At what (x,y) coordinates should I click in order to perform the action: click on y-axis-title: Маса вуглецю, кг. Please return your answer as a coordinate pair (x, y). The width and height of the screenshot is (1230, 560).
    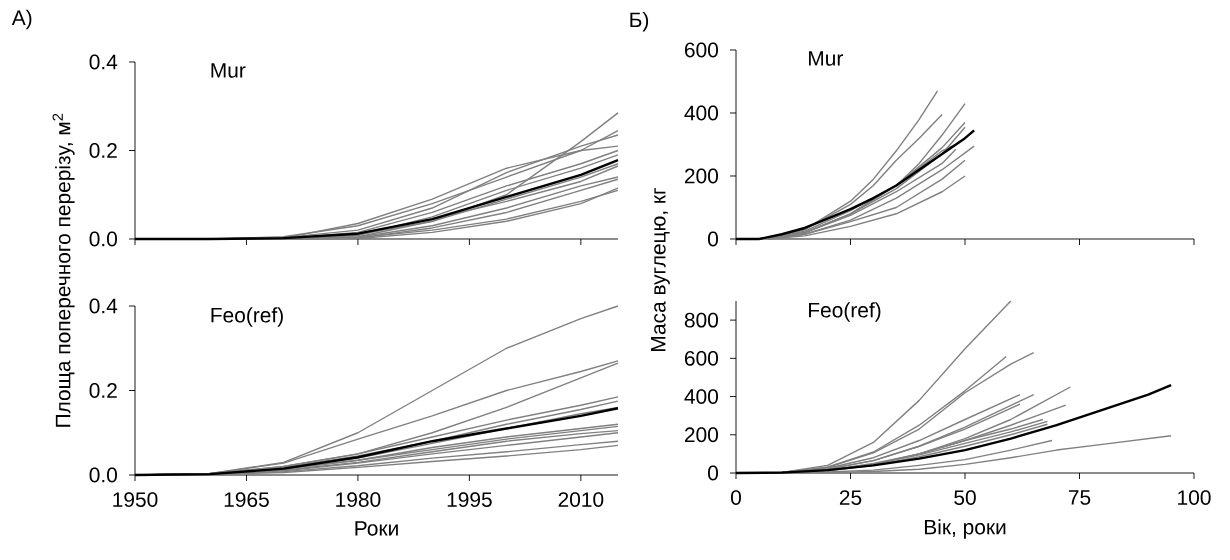
    Looking at the image, I should click on (660, 269).